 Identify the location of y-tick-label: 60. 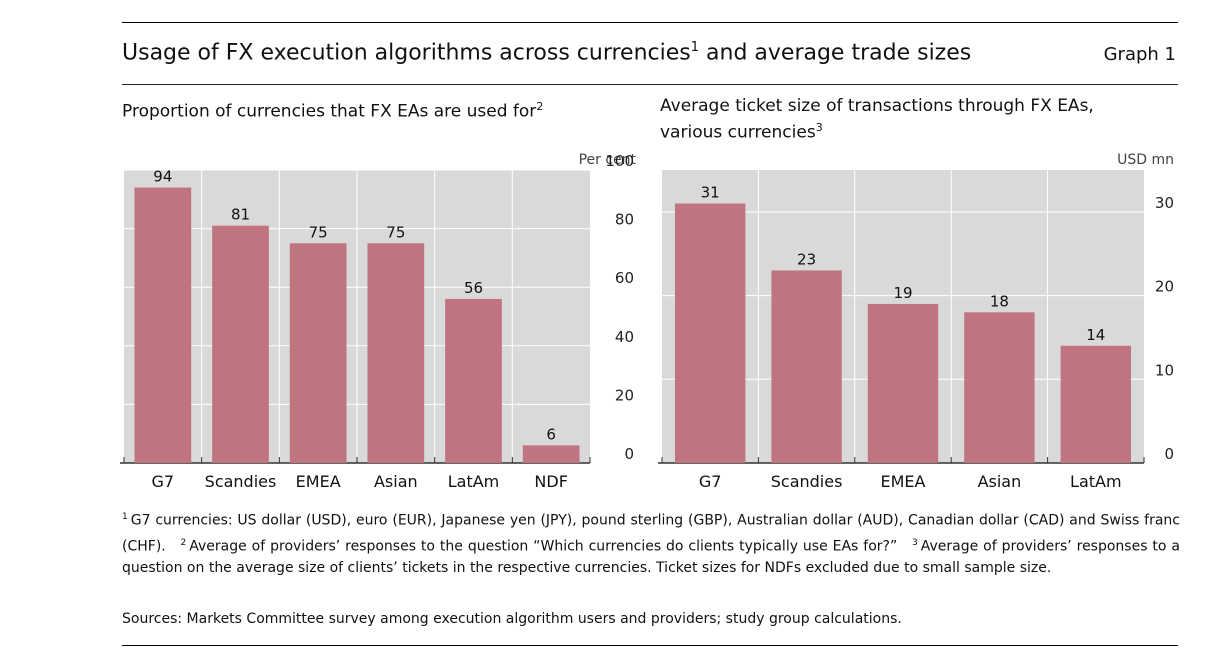
(624, 278).